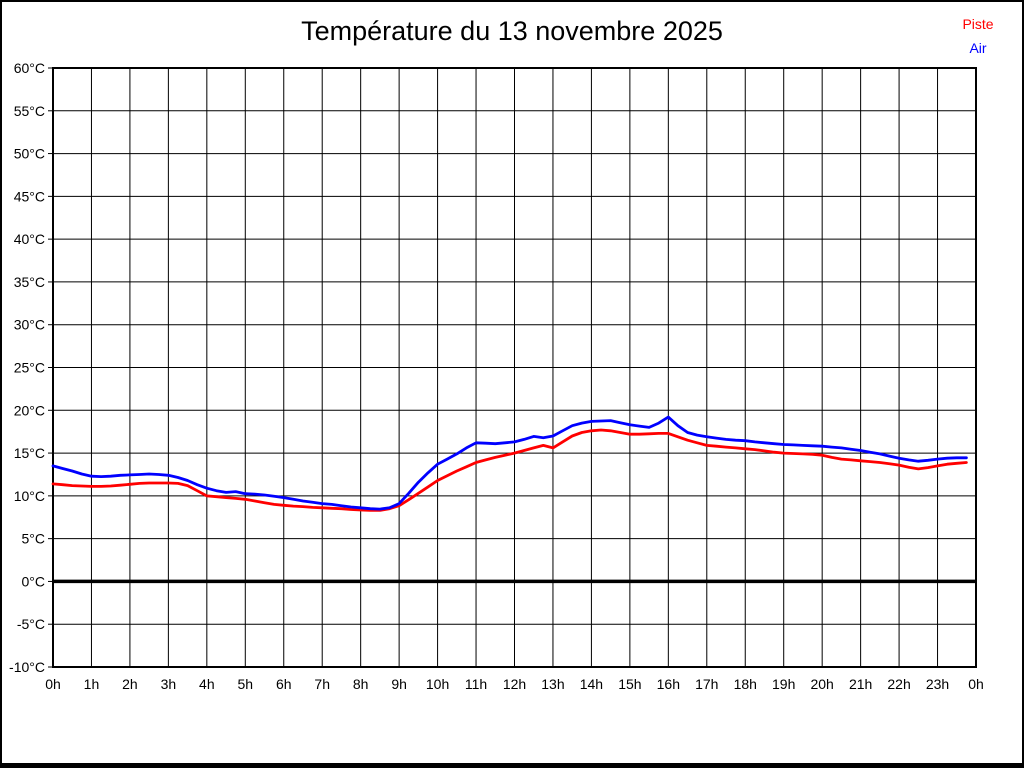 The height and width of the screenshot is (768, 1024). I want to click on x-axis-tick-label: 15h, so click(629, 684).